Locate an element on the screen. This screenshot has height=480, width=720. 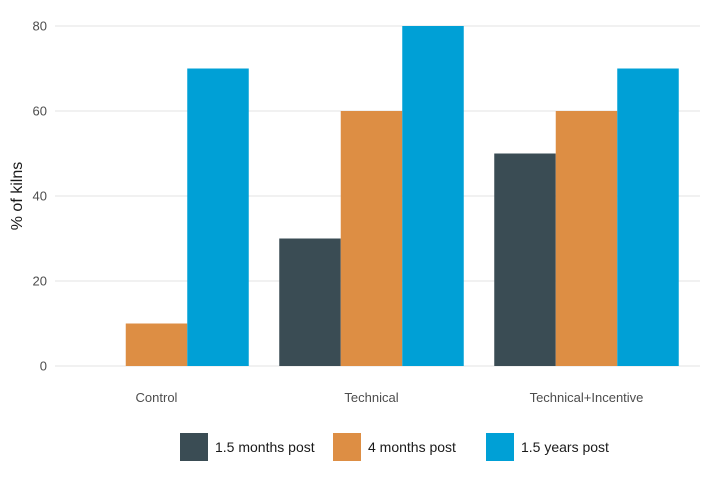
legend-label: 1.5 months post is located at coordinates (265, 447).